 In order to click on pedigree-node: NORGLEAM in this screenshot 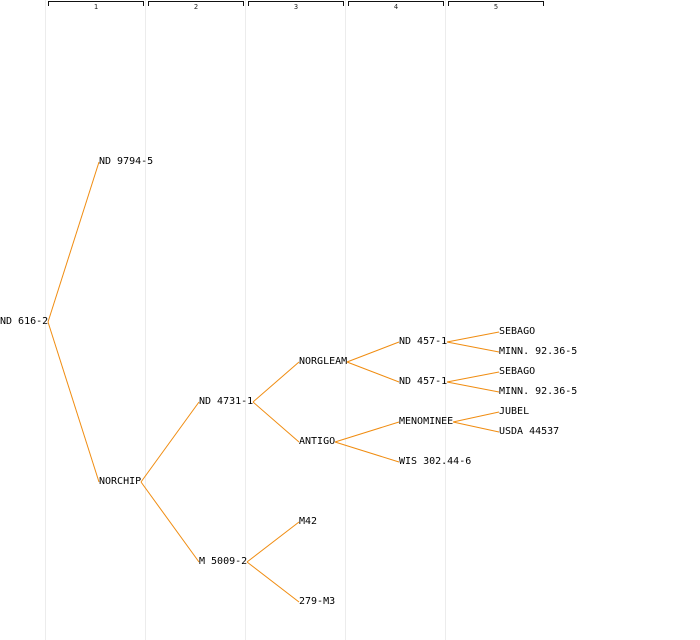, I will do `click(323, 361)`.